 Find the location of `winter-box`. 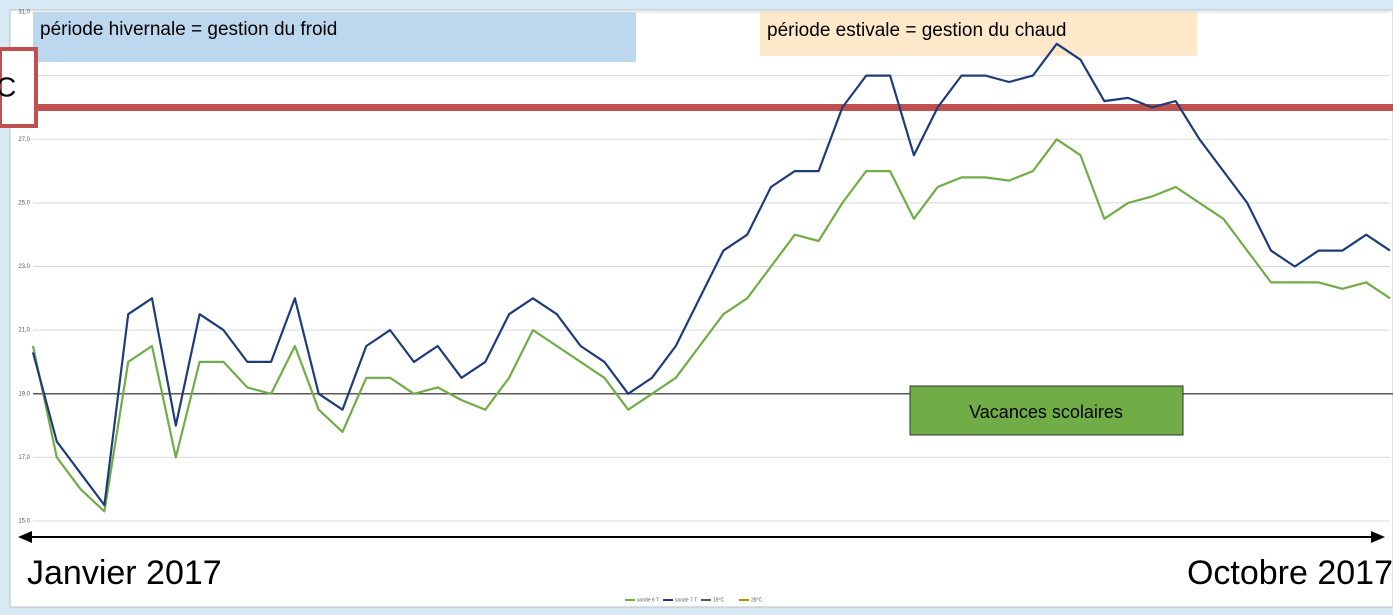

winter-box is located at coordinates (334, 37).